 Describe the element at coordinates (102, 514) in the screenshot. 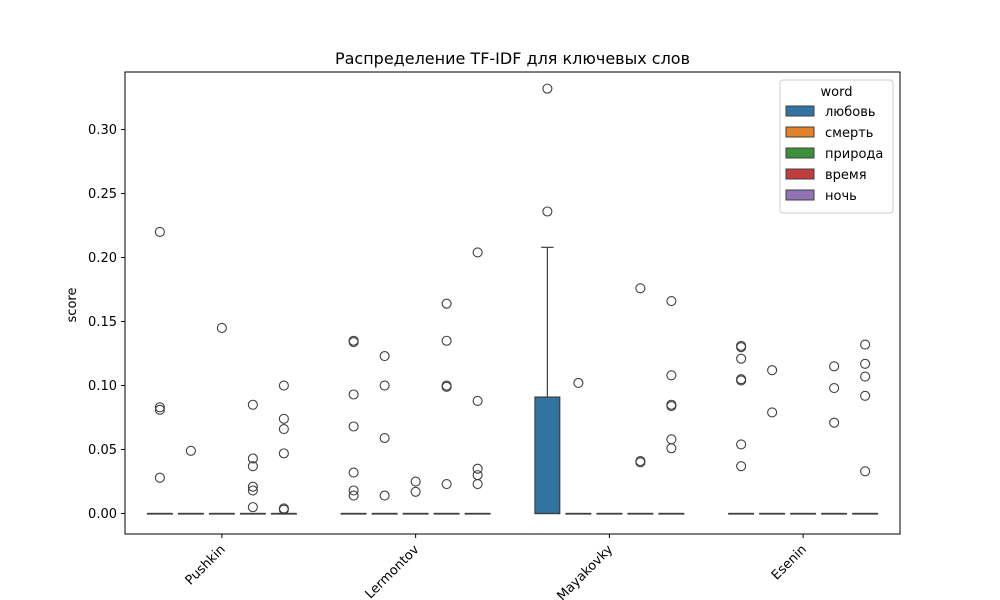

I see `y-tick-label: 0.00` at that location.